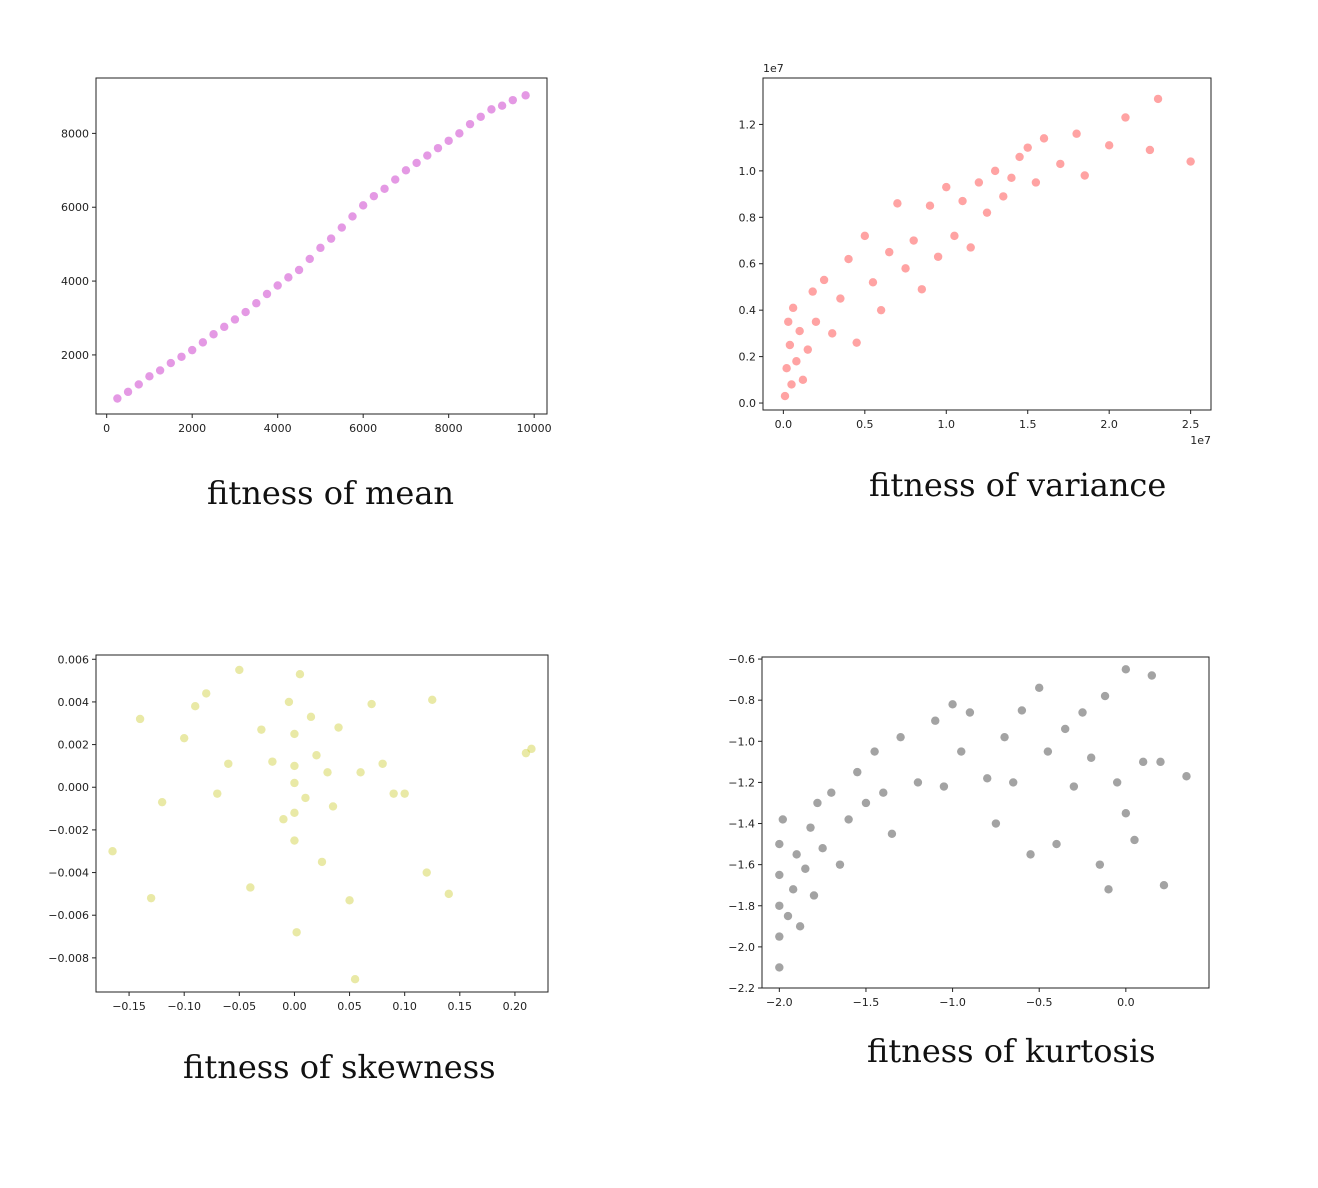 This screenshot has height=1188, width=1318. I want to click on plot-frame, so click(987, 244).